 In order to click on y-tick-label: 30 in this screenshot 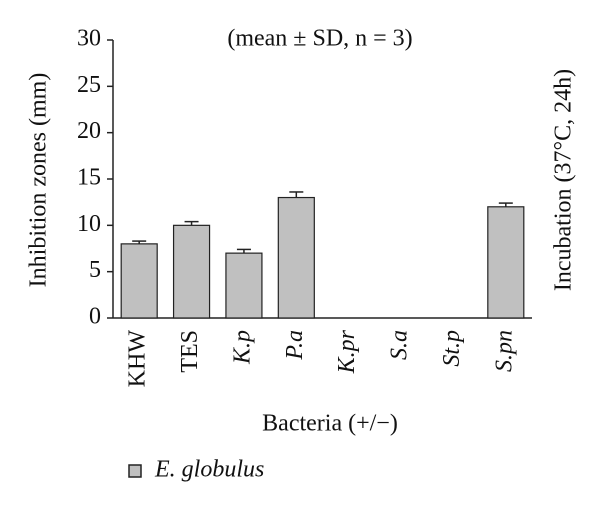, I will do `click(89, 39)`.